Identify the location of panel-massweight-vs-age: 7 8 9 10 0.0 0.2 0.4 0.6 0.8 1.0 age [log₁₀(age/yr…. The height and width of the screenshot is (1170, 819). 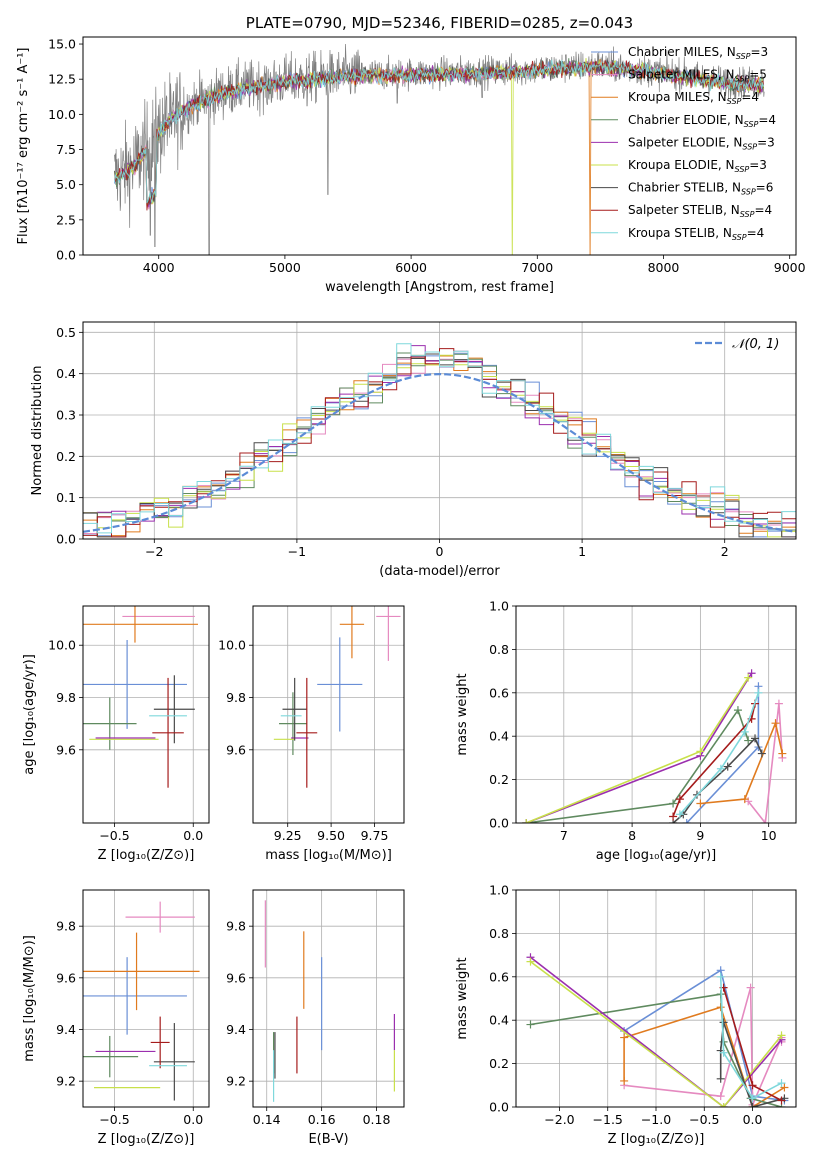
(626, 731).